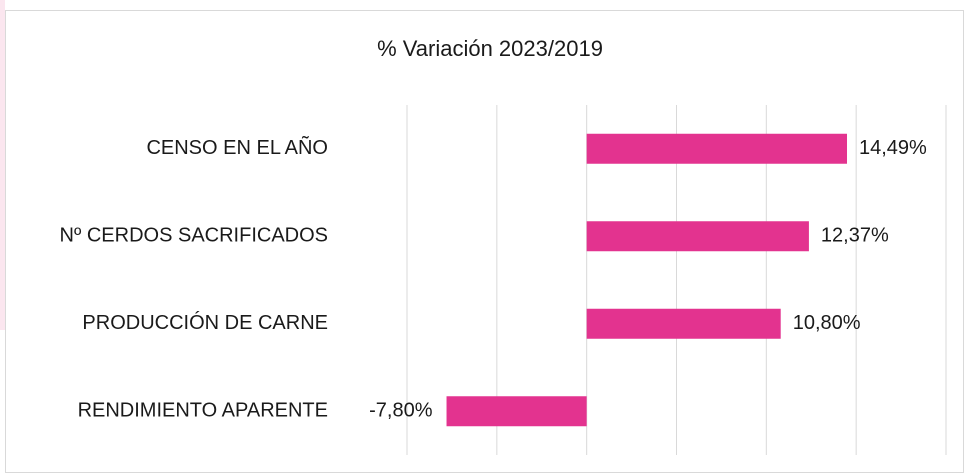 The height and width of the screenshot is (475, 966). Describe the element at coordinates (194, 236) in the screenshot. I see `category-label: Nº CERDOS SACRIFICADOS` at that location.